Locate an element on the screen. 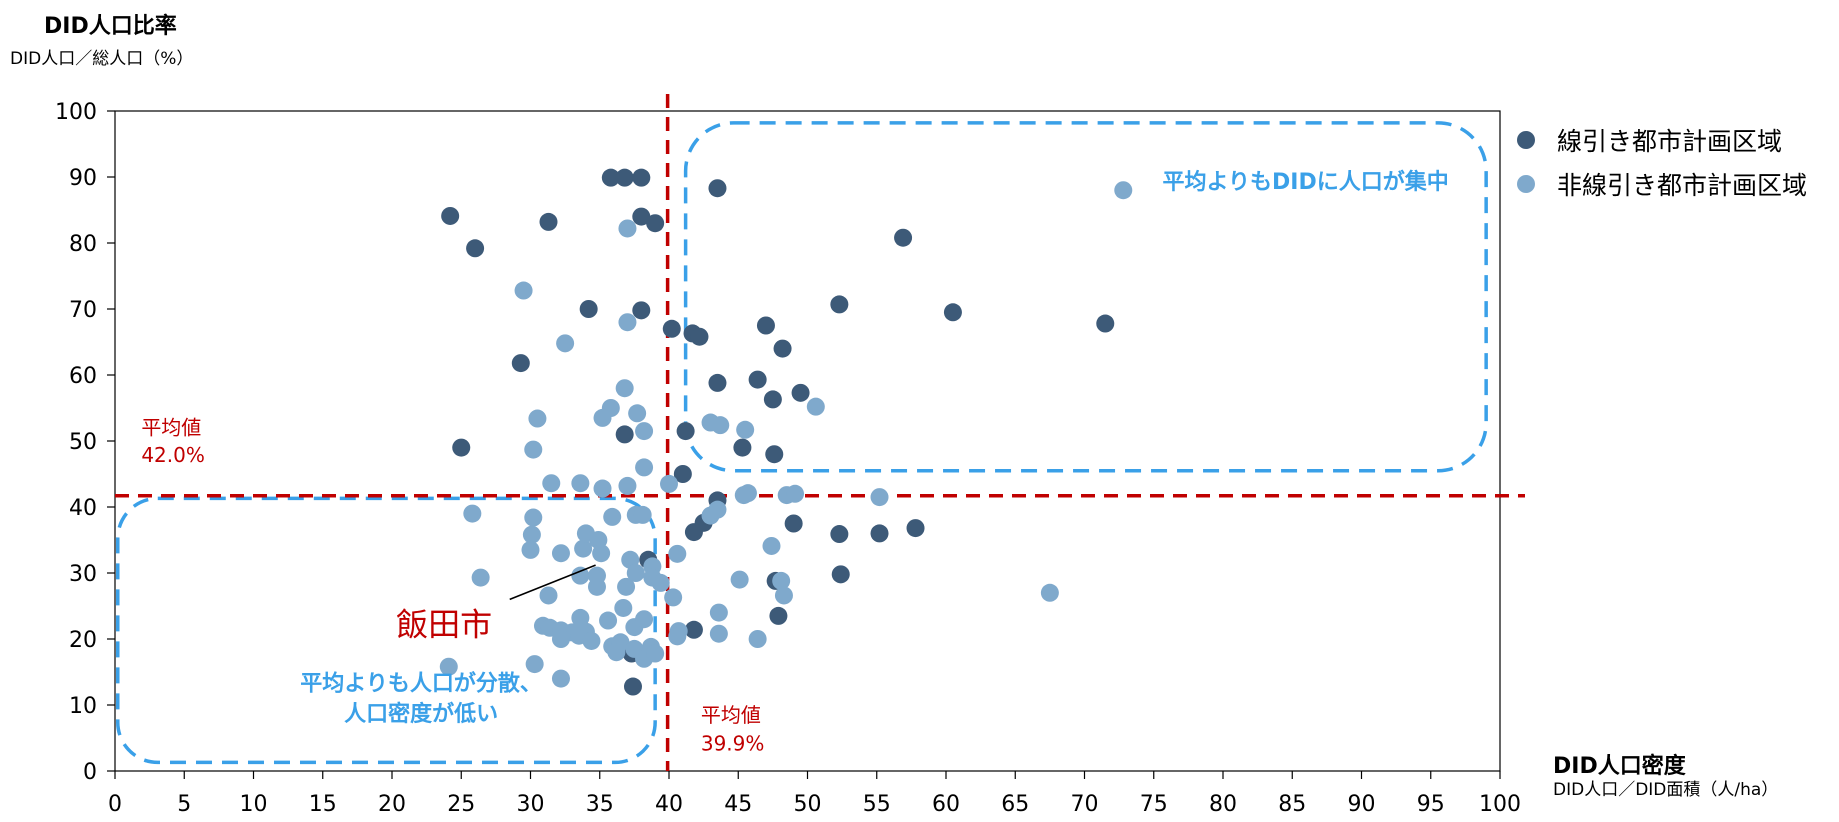 This screenshot has height=822, width=1839. x-tick-label: 30 is located at coordinates (531, 804).